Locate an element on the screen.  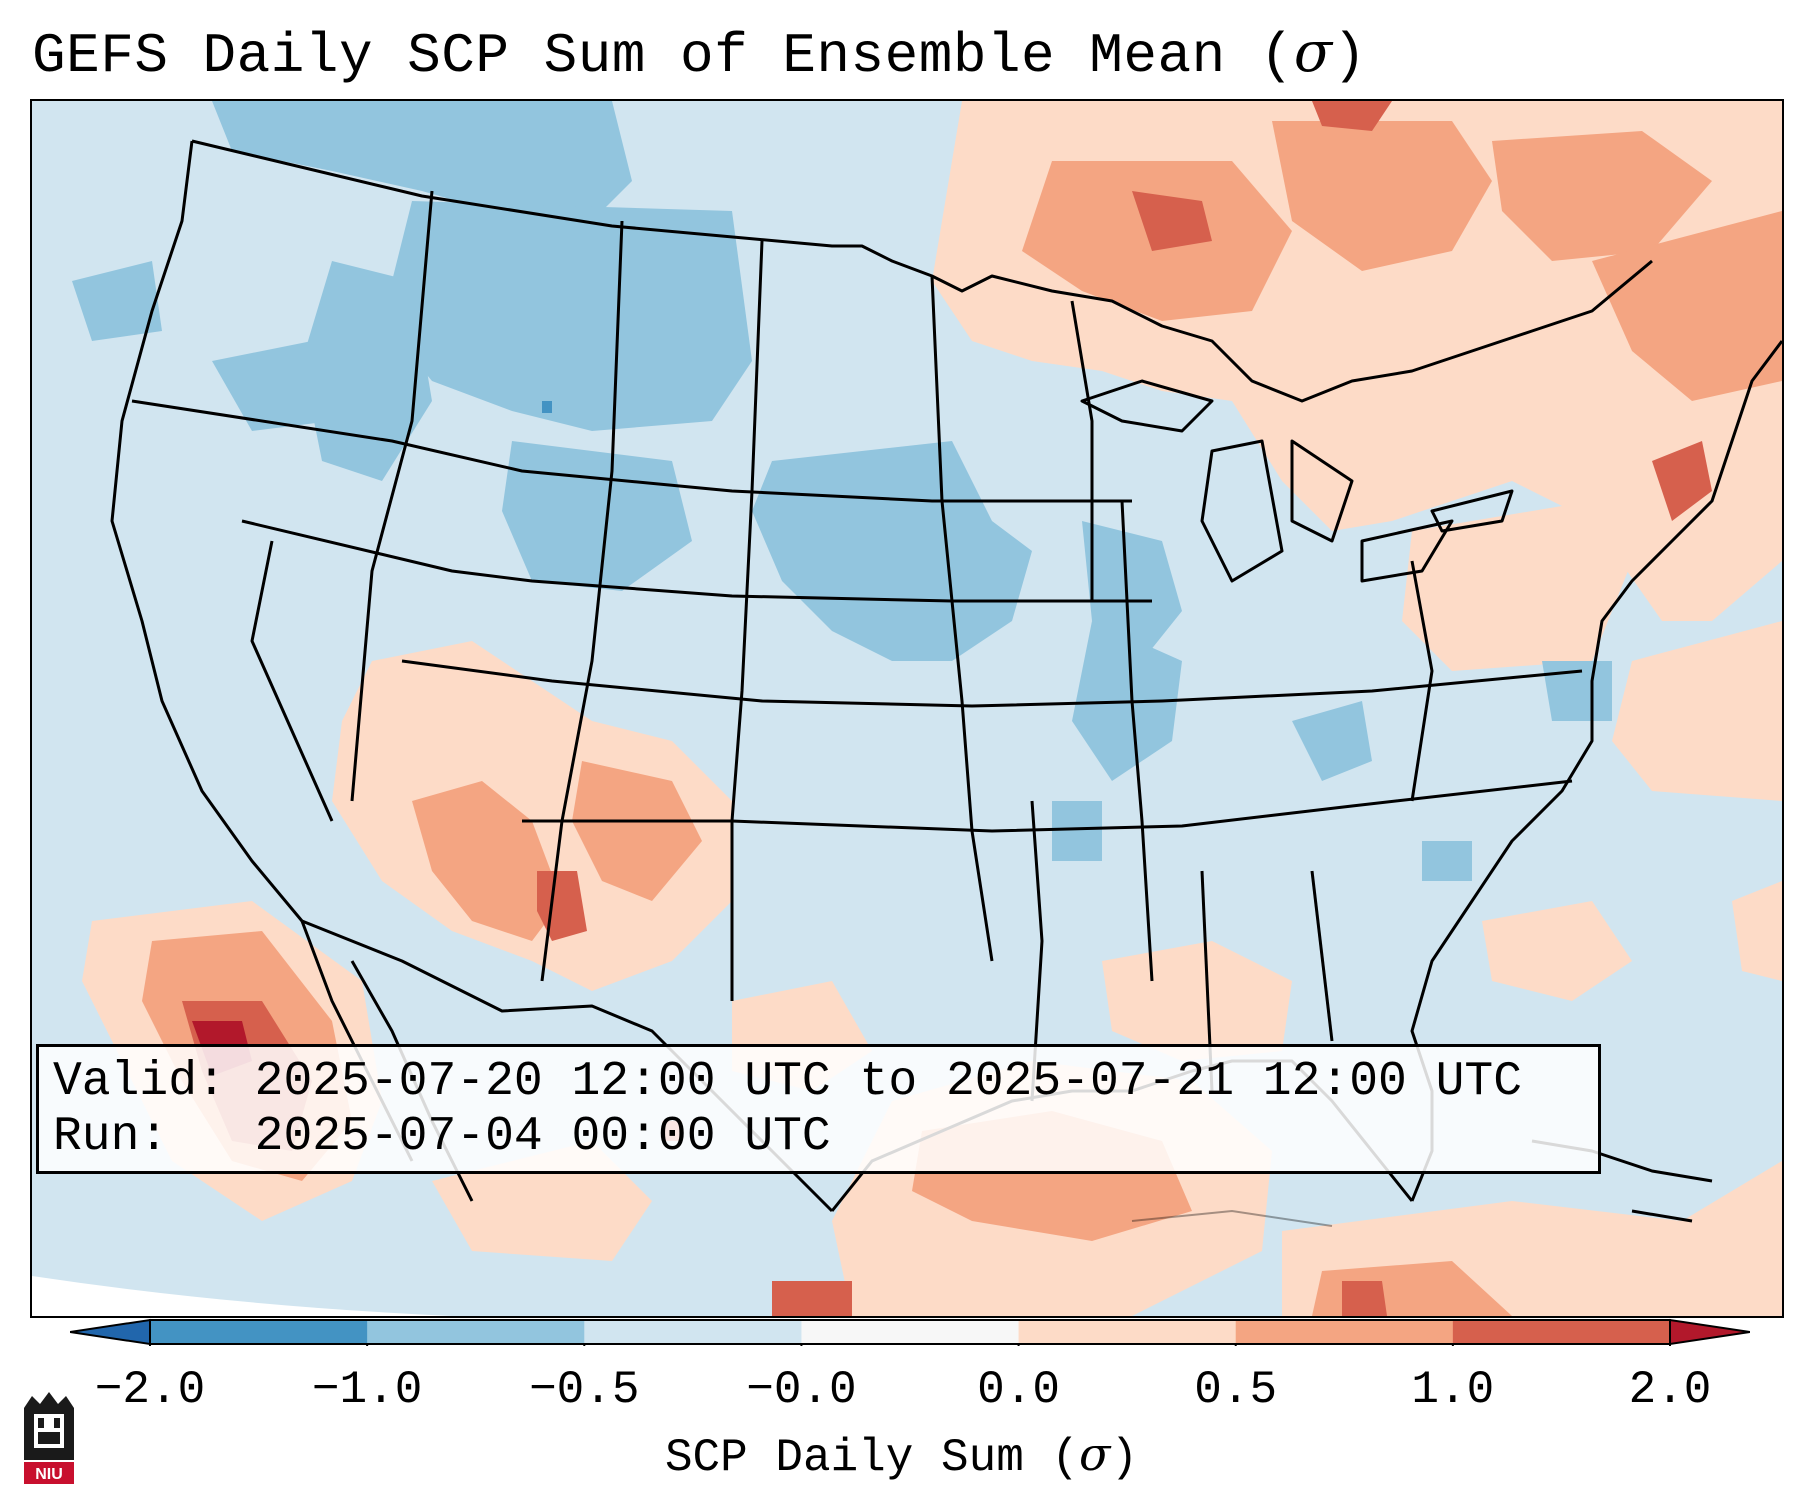
colorbar-tick-label: −0.0 is located at coordinates (801, 1390).